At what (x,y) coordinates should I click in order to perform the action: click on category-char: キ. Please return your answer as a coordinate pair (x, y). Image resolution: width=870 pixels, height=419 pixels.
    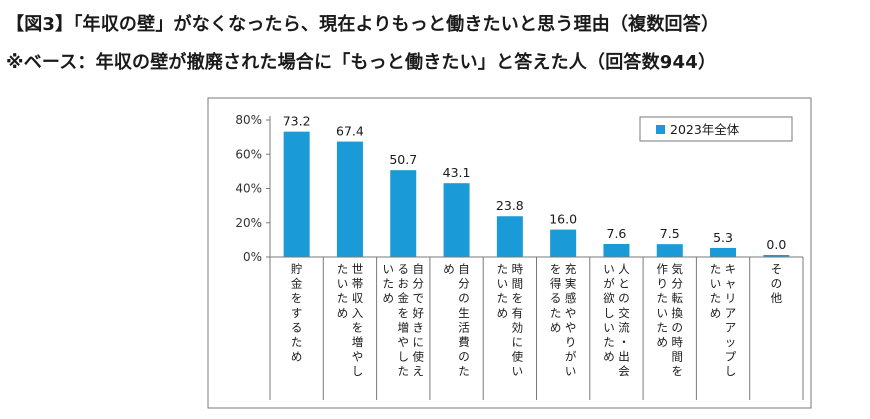
    Looking at the image, I should click on (731, 269).